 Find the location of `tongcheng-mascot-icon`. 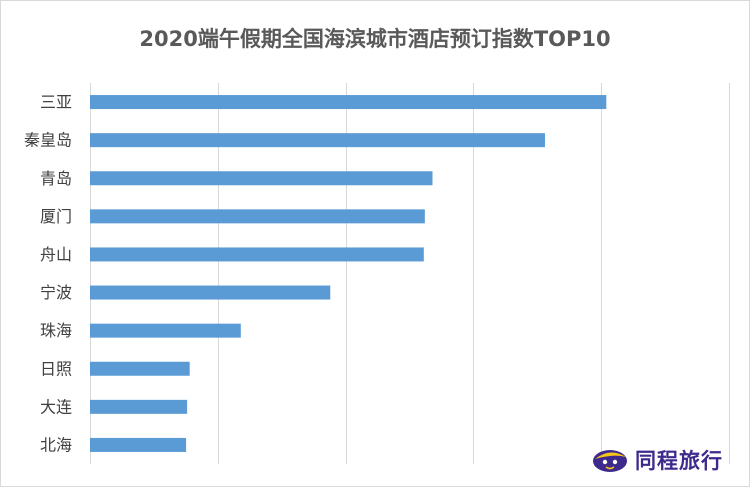

tongcheng-mascot-icon is located at coordinates (610, 461).